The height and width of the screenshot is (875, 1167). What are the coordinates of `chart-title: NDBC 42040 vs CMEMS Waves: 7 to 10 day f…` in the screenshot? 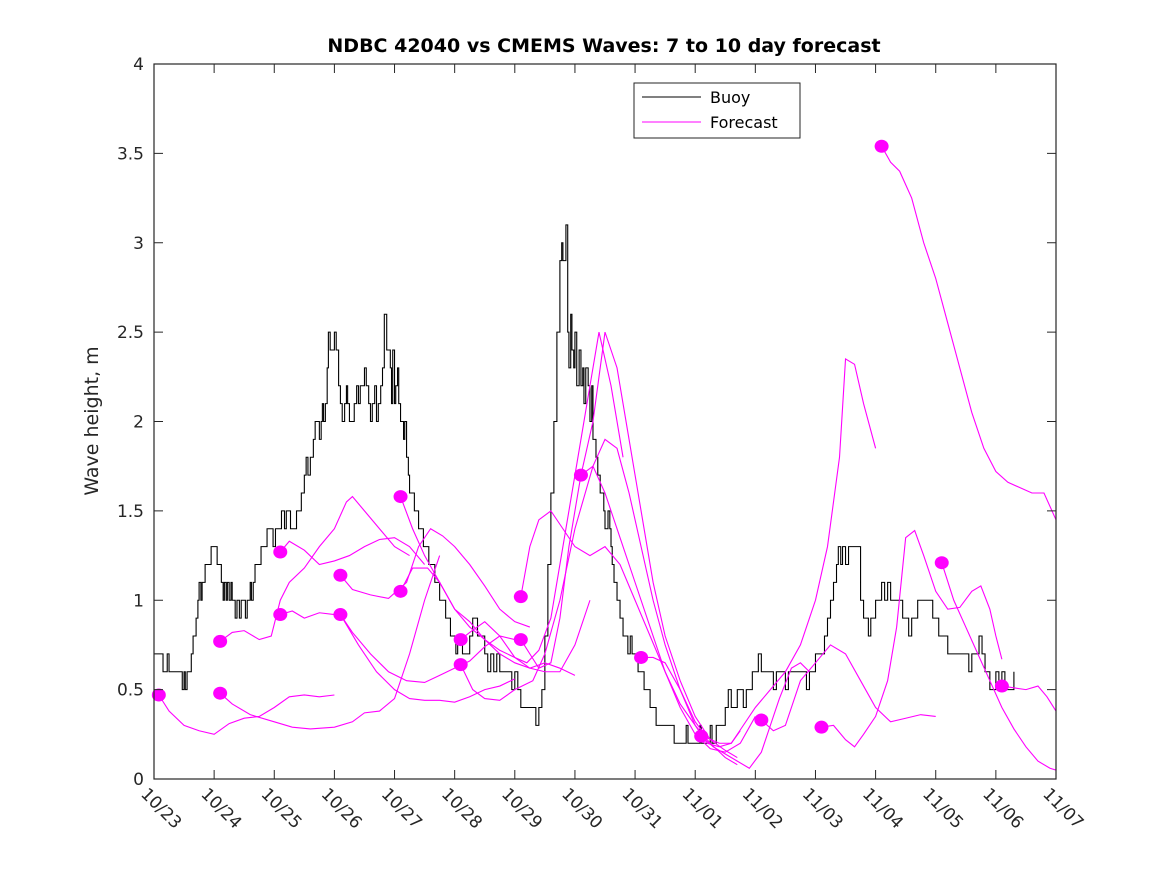 It's located at (603, 46).